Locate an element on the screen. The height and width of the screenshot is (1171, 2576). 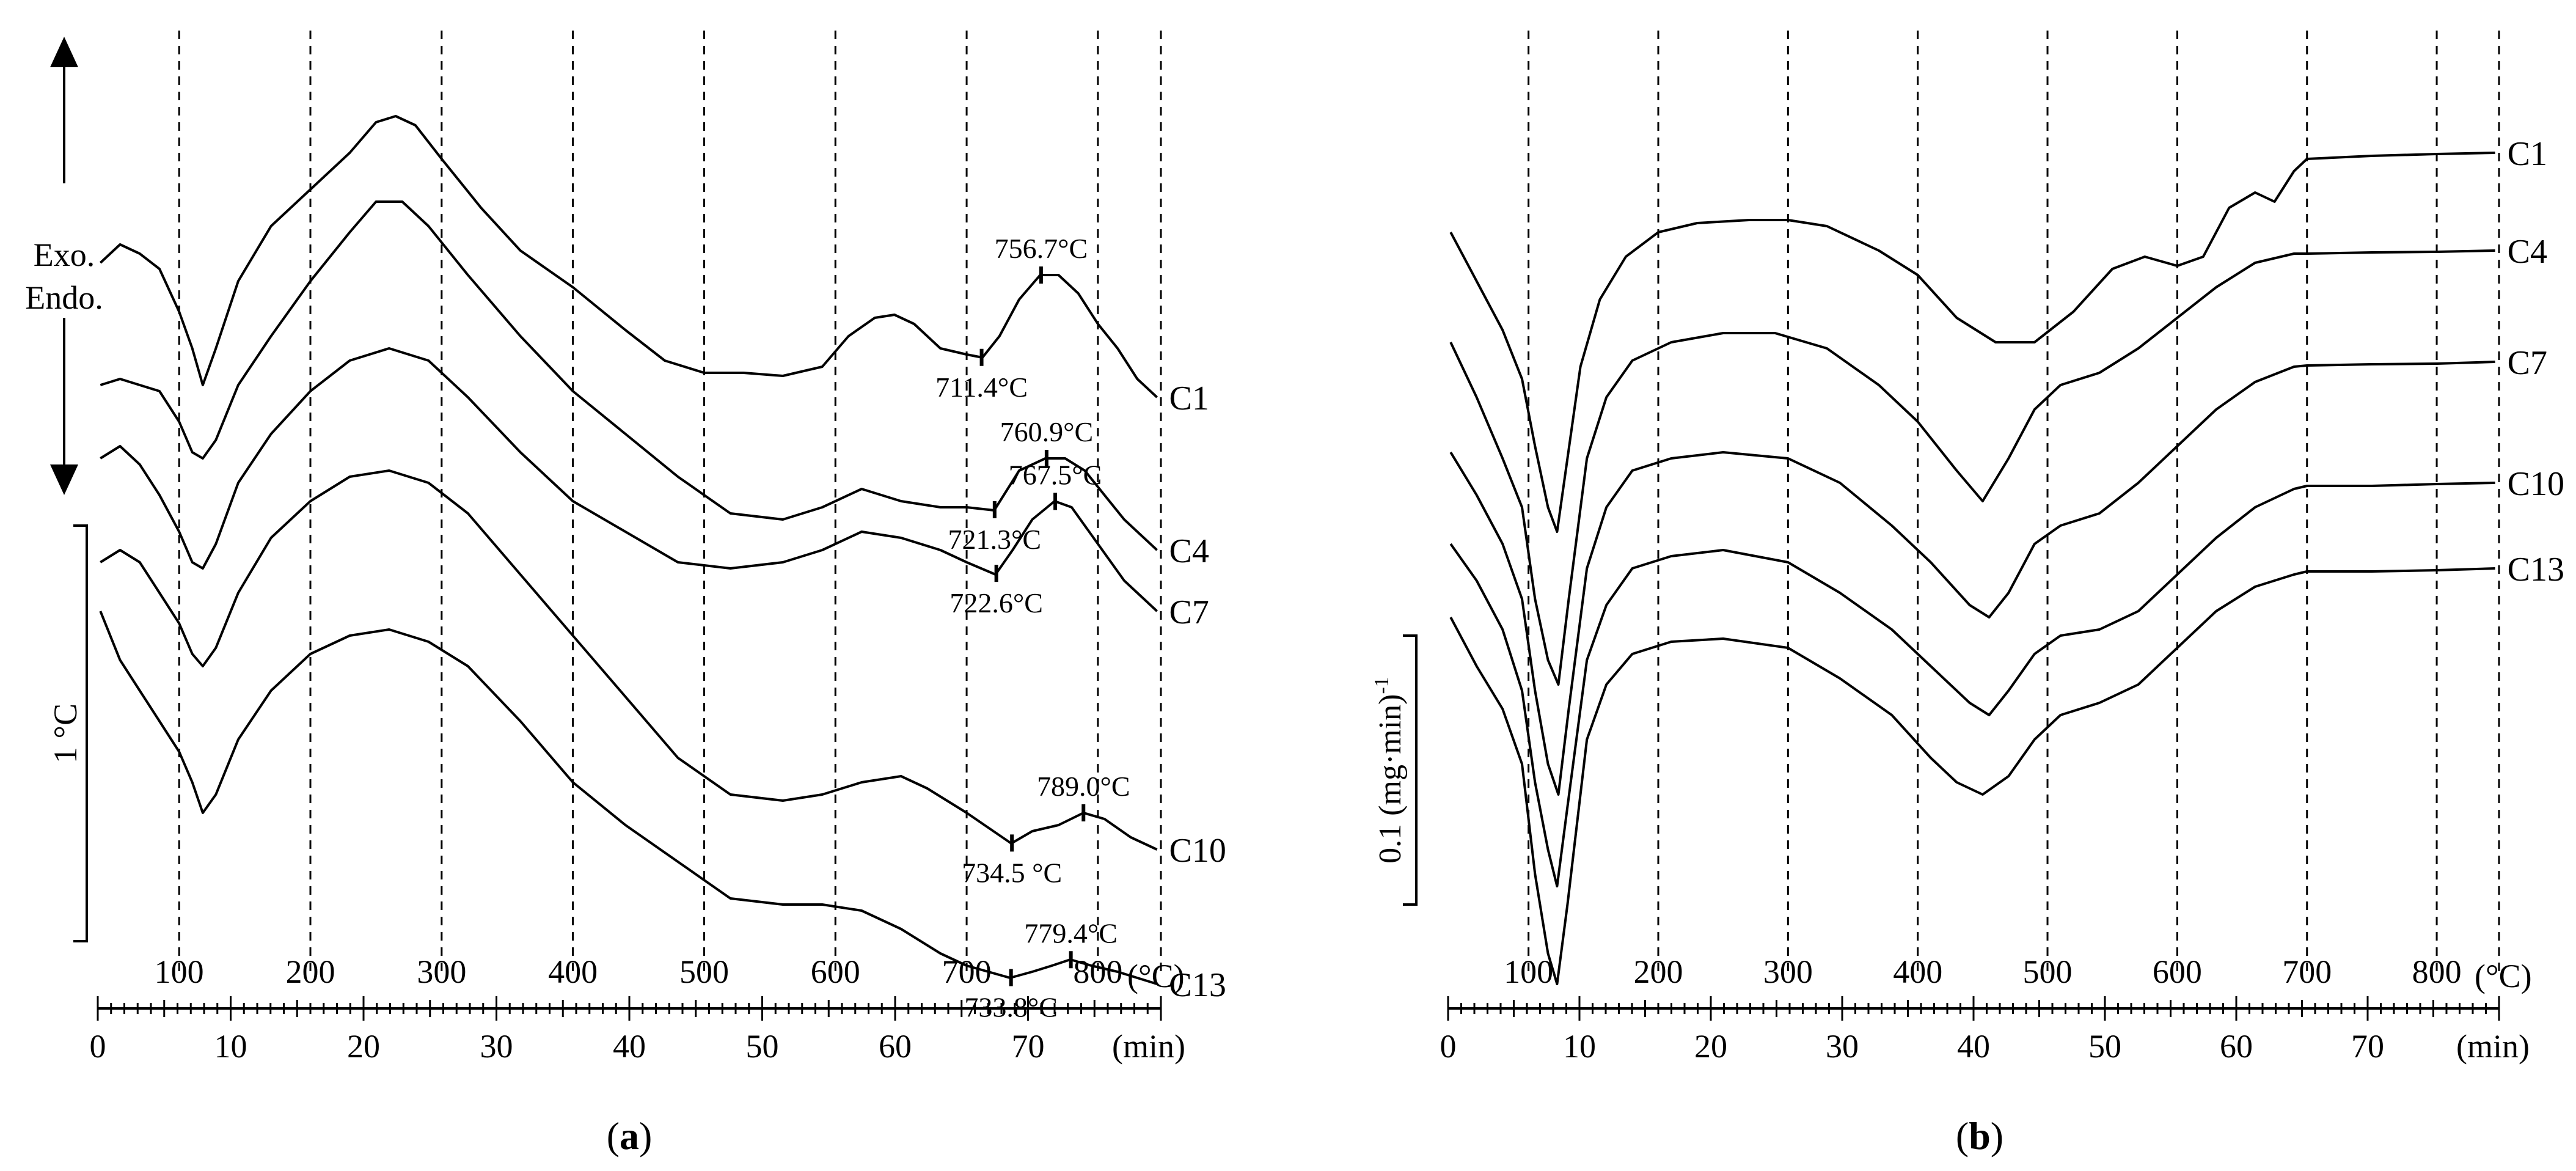
time-unit-b: (min) is located at coordinates (2493, 1046).